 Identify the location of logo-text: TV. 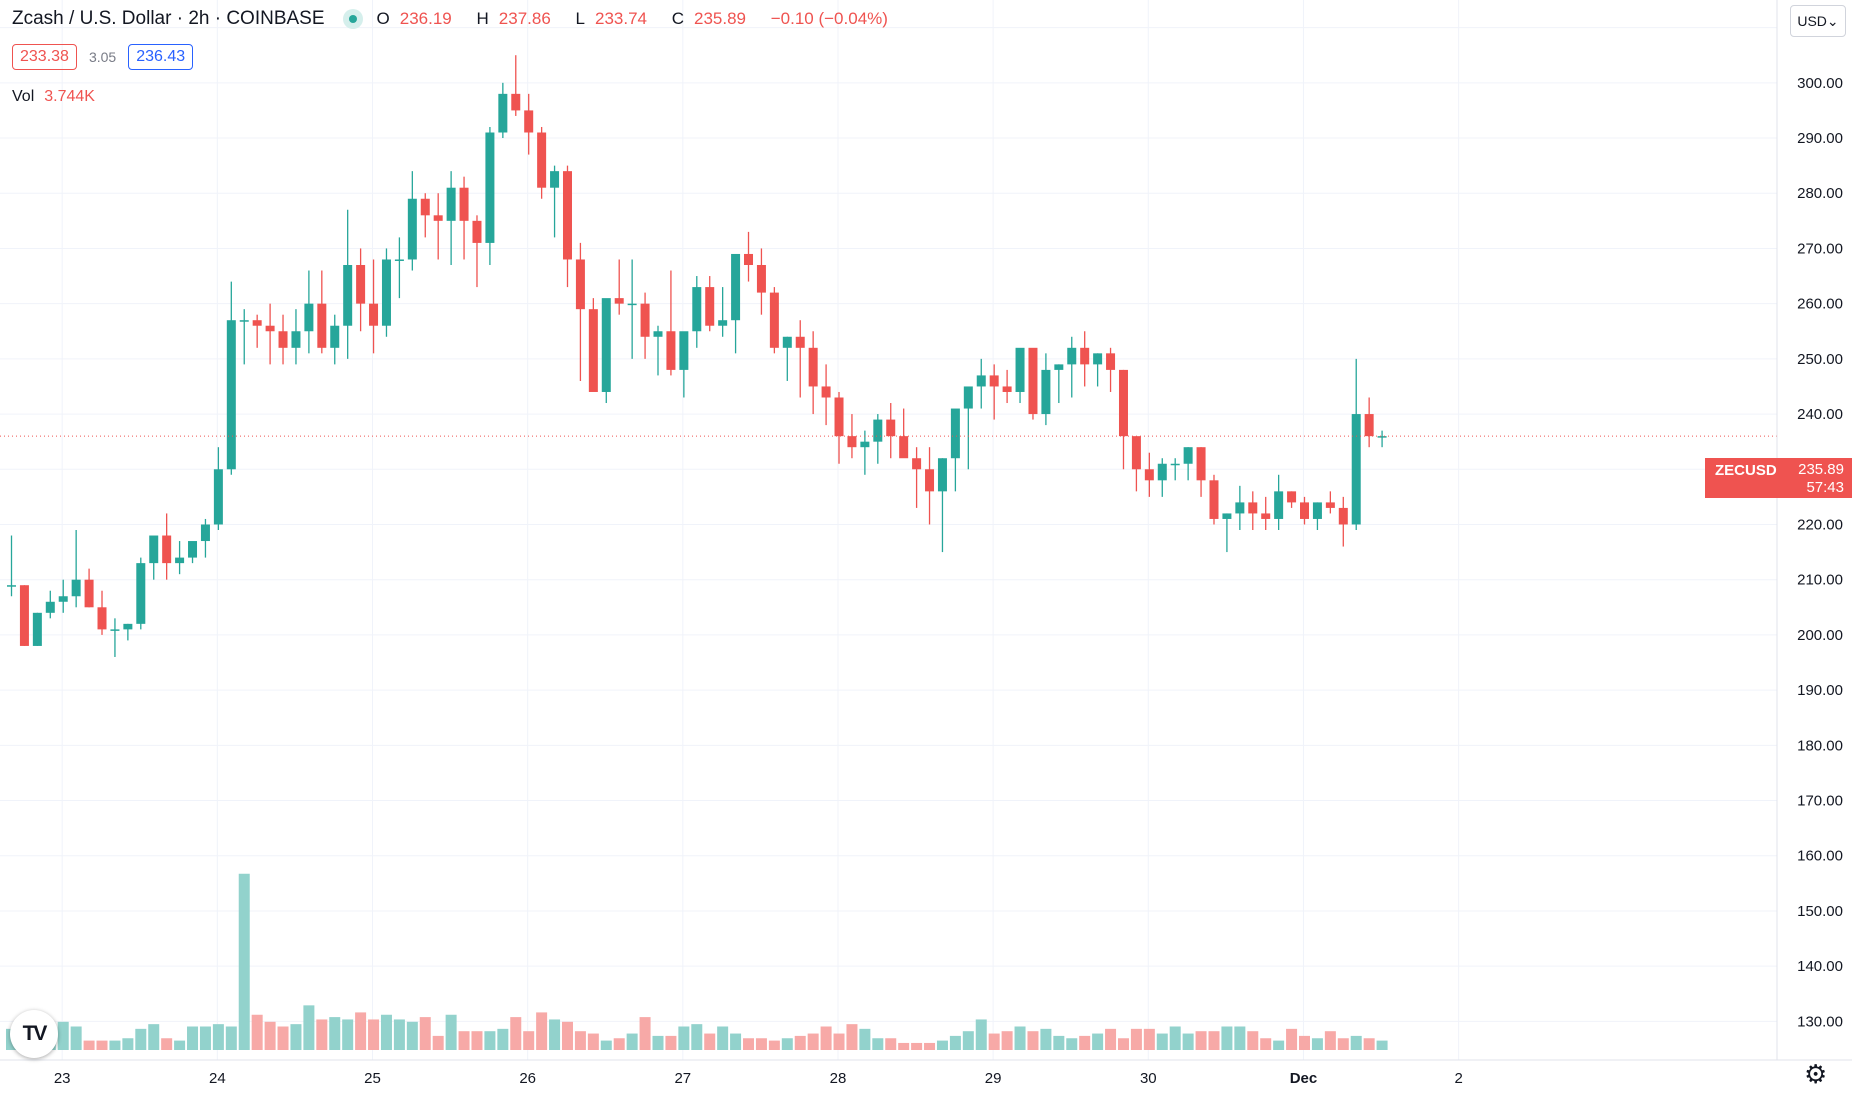
(35, 1033).